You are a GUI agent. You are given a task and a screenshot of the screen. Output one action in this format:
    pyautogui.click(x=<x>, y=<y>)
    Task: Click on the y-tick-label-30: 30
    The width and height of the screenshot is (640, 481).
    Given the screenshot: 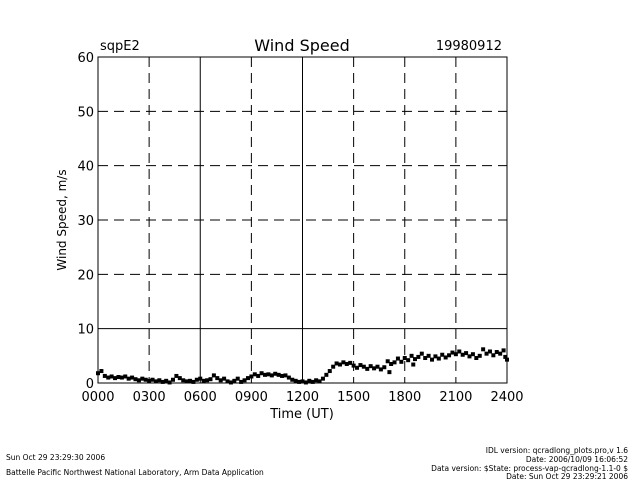 What is the action you would take?
    pyautogui.click(x=85, y=221)
    